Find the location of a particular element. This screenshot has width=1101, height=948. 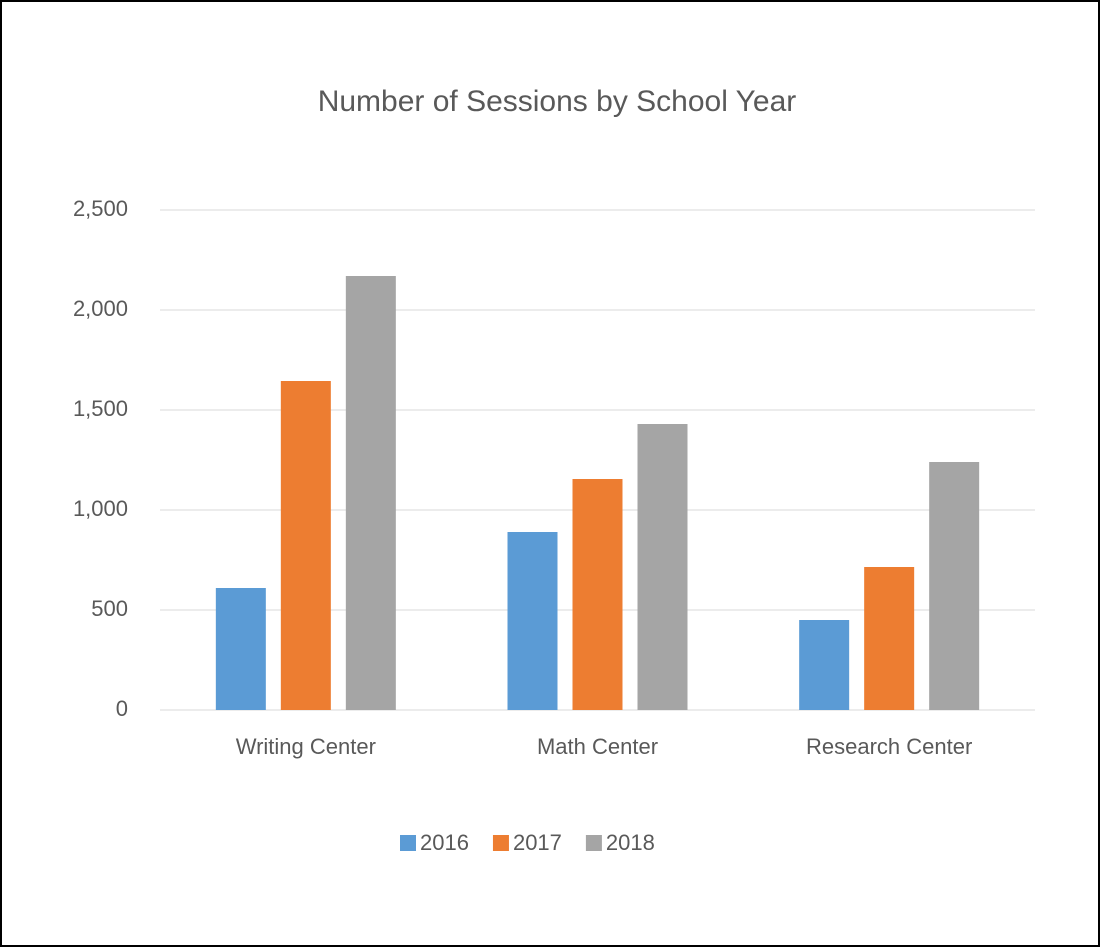

y-tick-label: 500 is located at coordinates (109, 608).